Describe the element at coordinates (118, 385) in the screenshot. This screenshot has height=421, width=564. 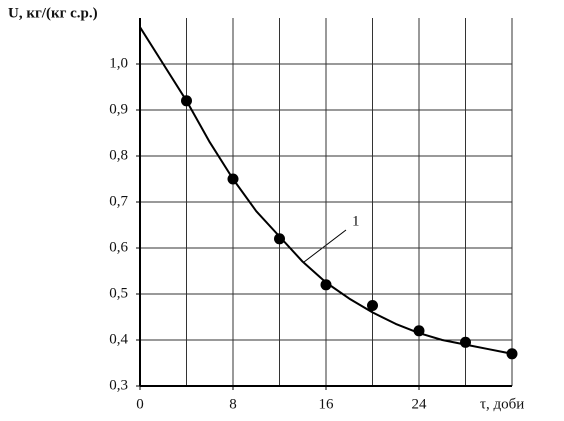
I see `y-tick-label: 0,3` at that location.